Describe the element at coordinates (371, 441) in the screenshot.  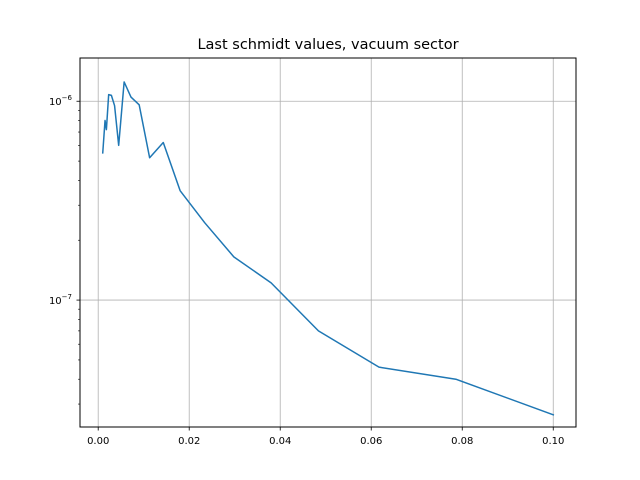
I see `x-tick-label: 0.06` at that location.